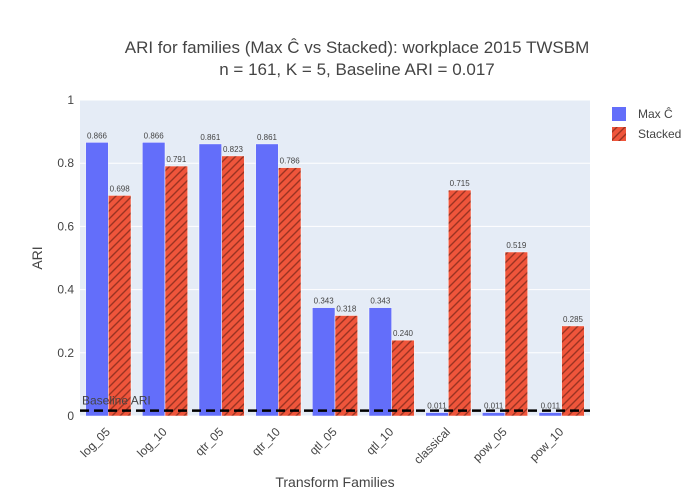 The image size is (700, 500). What do you see at coordinates (346, 309) in the screenshot?
I see `data-label-stacked-qtl_05: 0.318` at bounding box center [346, 309].